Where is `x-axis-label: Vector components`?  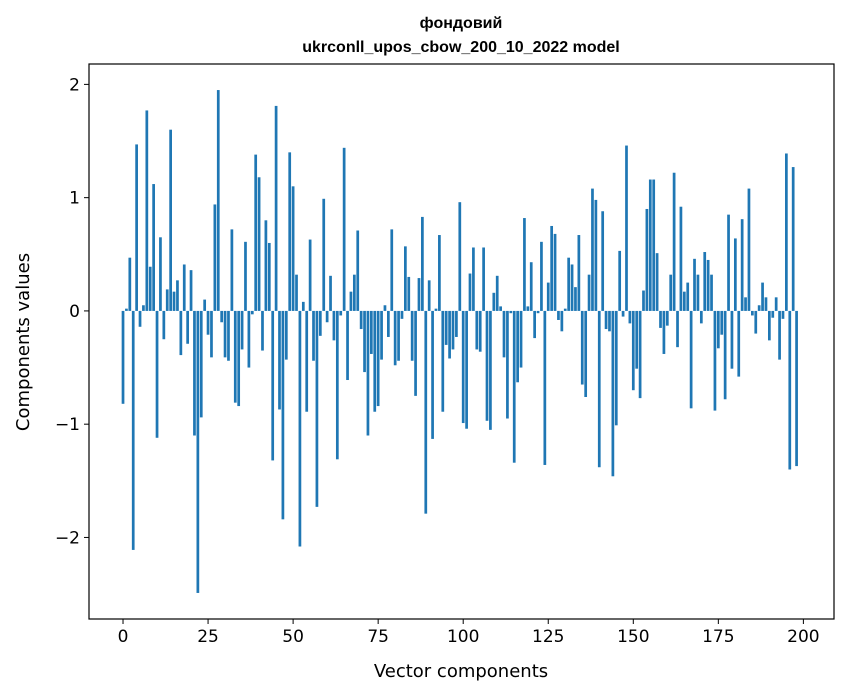
x-axis-label: Vector components is located at coordinates (461, 671).